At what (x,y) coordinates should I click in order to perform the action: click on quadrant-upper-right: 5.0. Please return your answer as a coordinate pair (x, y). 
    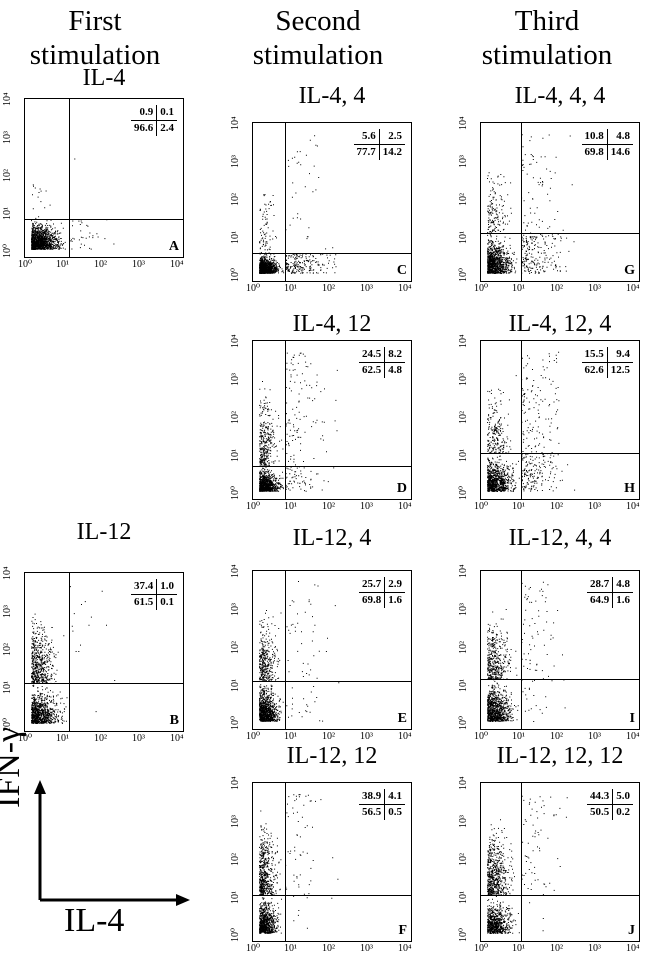
    Looking at the image, I should click on (622, 797).